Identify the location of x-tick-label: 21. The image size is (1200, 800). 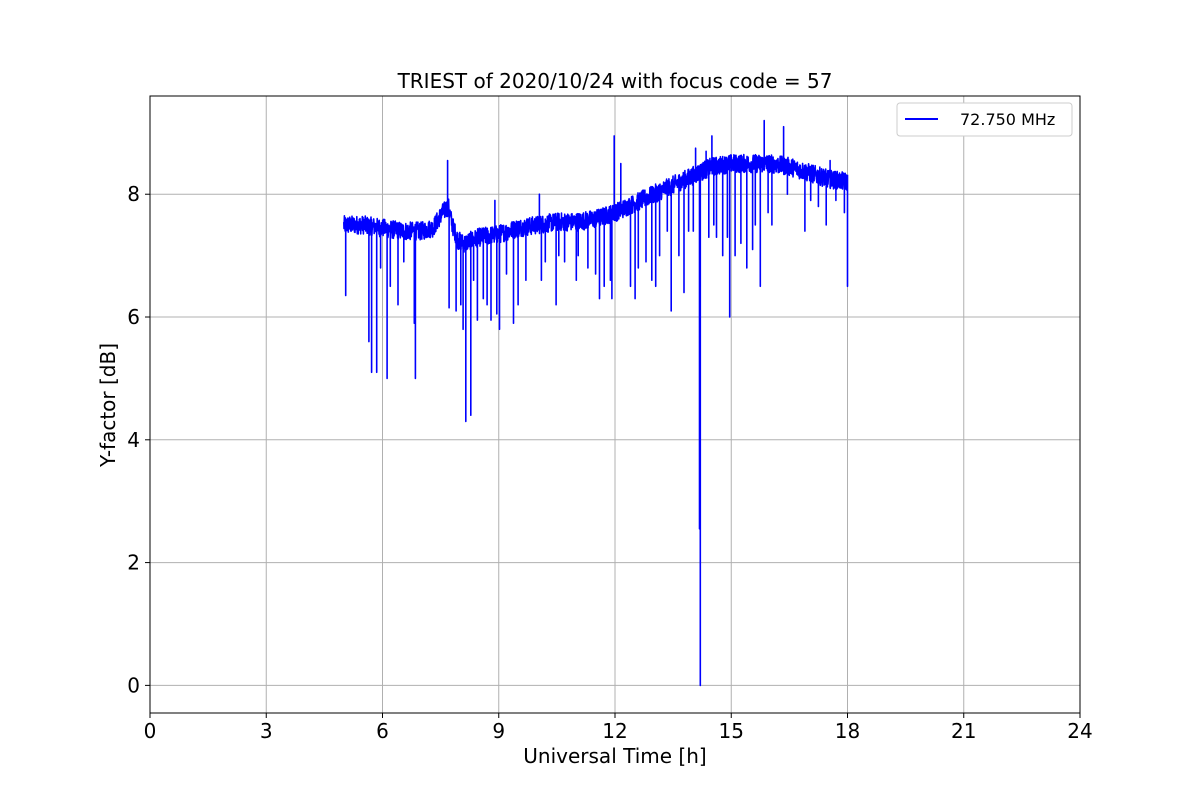
(963, 731).